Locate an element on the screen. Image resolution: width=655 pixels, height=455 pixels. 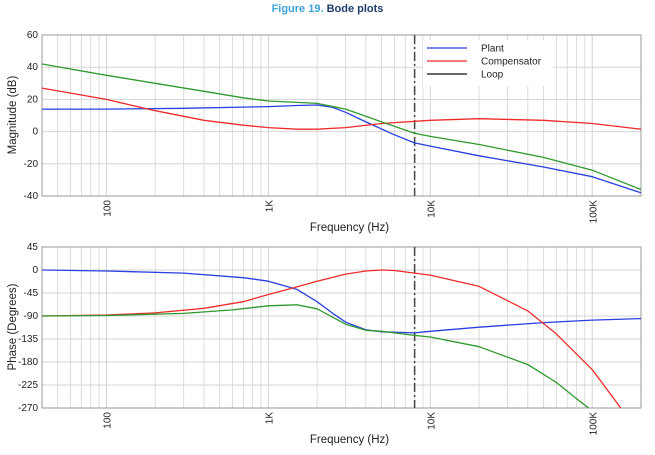
y-tick-label: -180 is located at coordinates (28, 362).